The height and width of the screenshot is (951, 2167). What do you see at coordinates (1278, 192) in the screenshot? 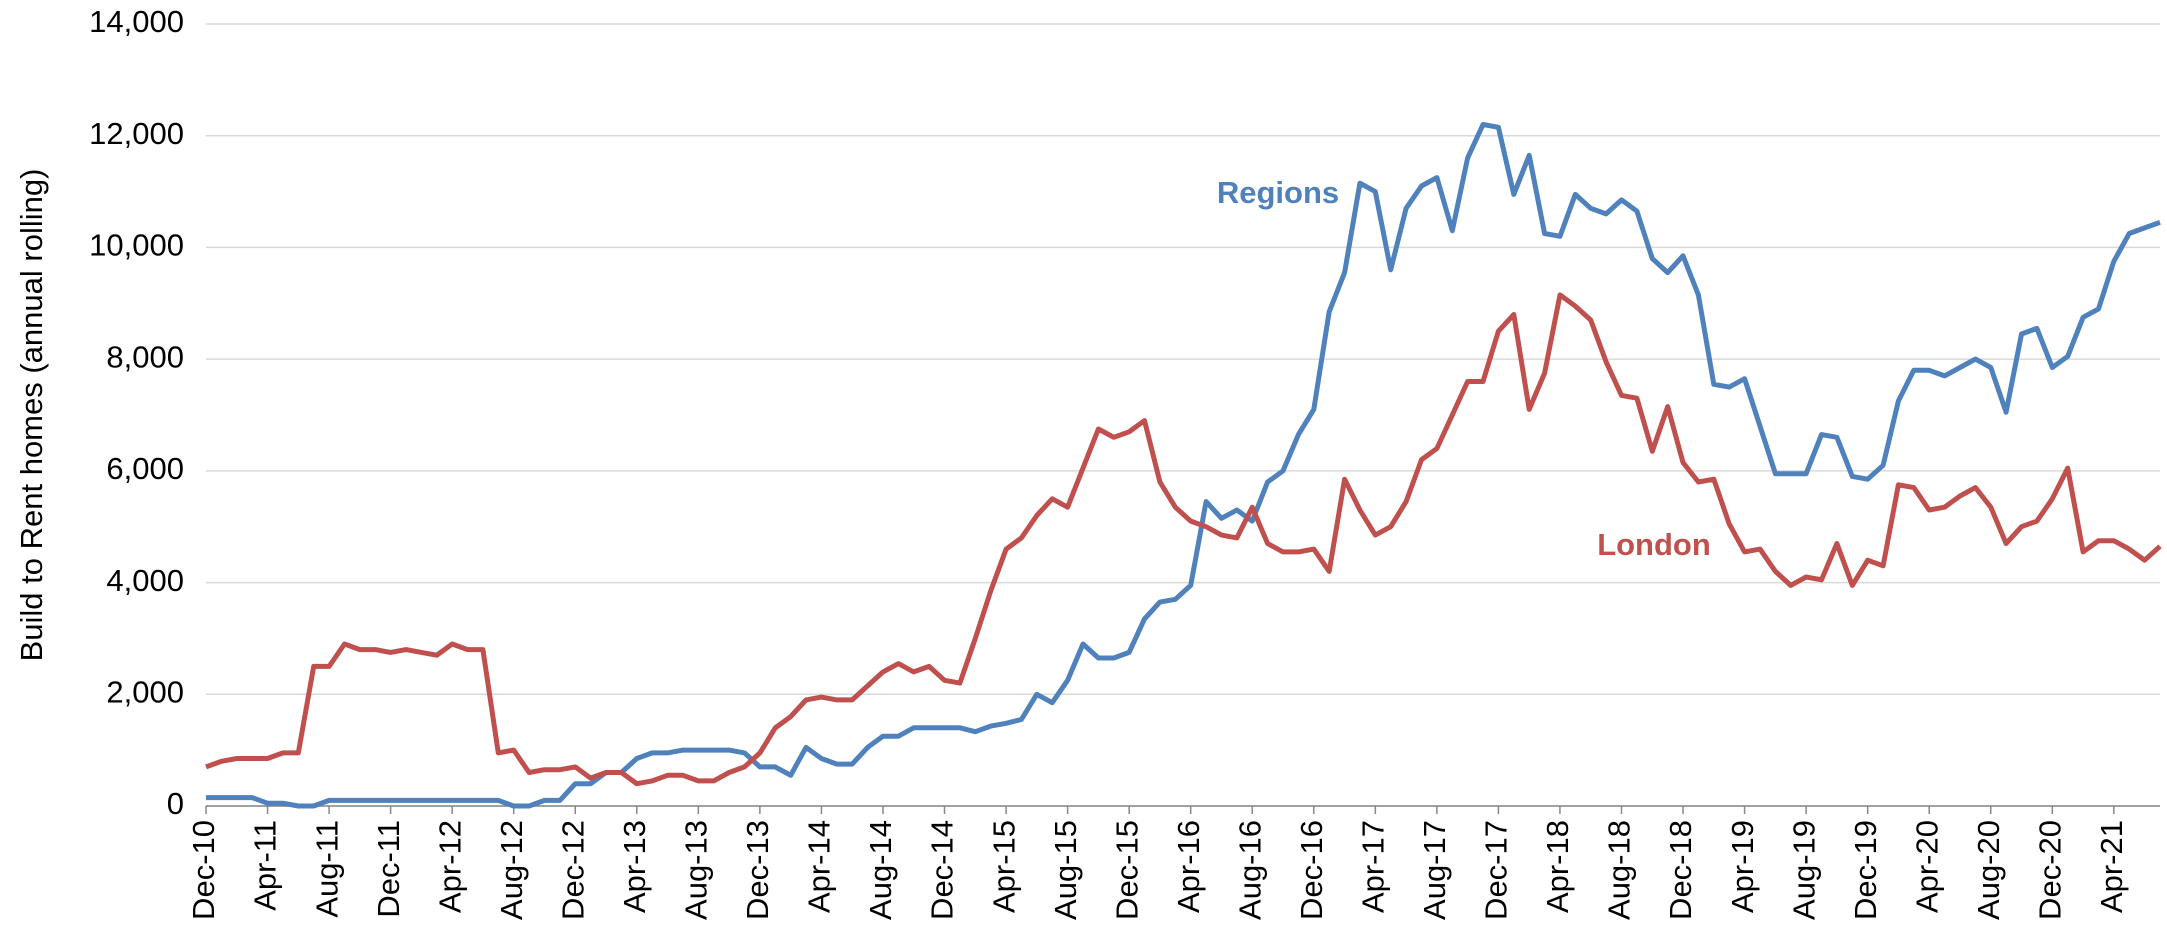
I see `series-label: Regions` at bounding box center [1278, 192].